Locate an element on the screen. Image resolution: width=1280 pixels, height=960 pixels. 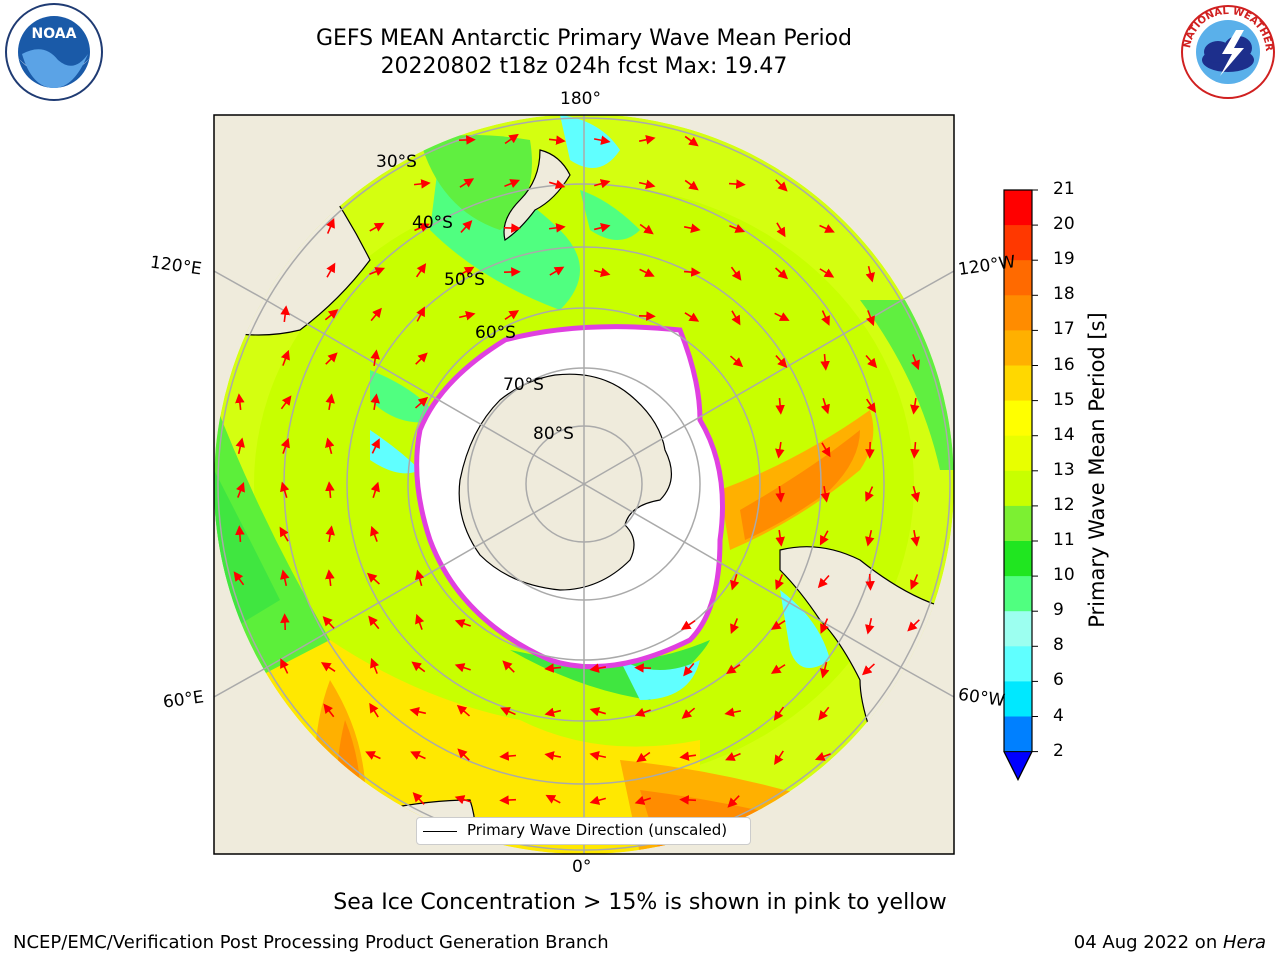
footer-date-text: 04 Aug 2022 on is located at coordinates (1148, 942).